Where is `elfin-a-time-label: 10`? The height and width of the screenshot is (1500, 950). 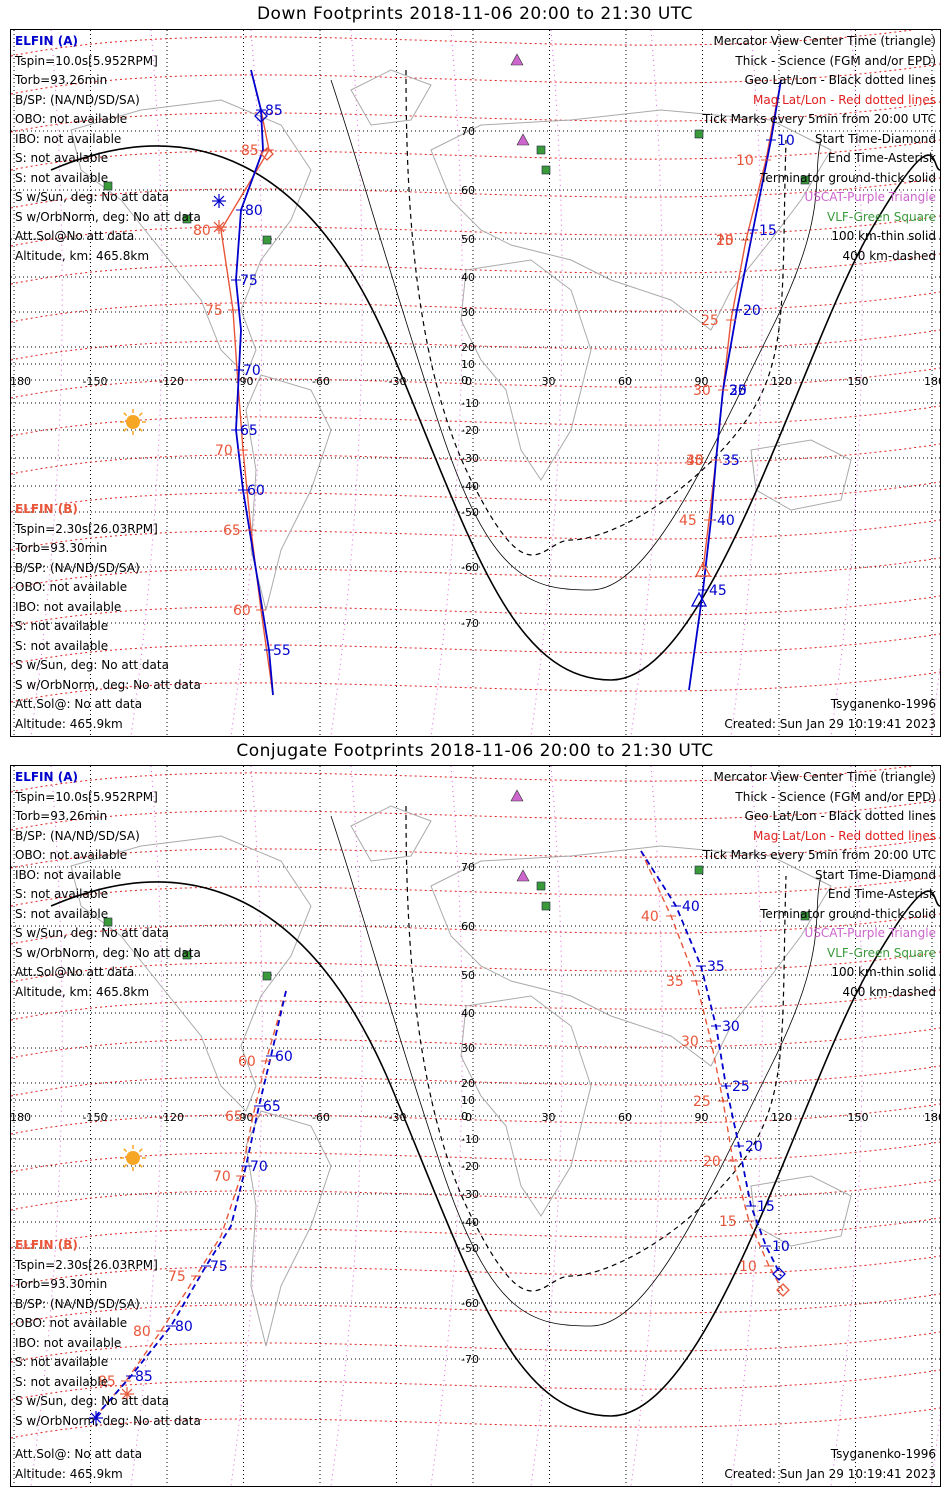 elfin-a-time-label: 10 is located at coordinates (781, 1247).